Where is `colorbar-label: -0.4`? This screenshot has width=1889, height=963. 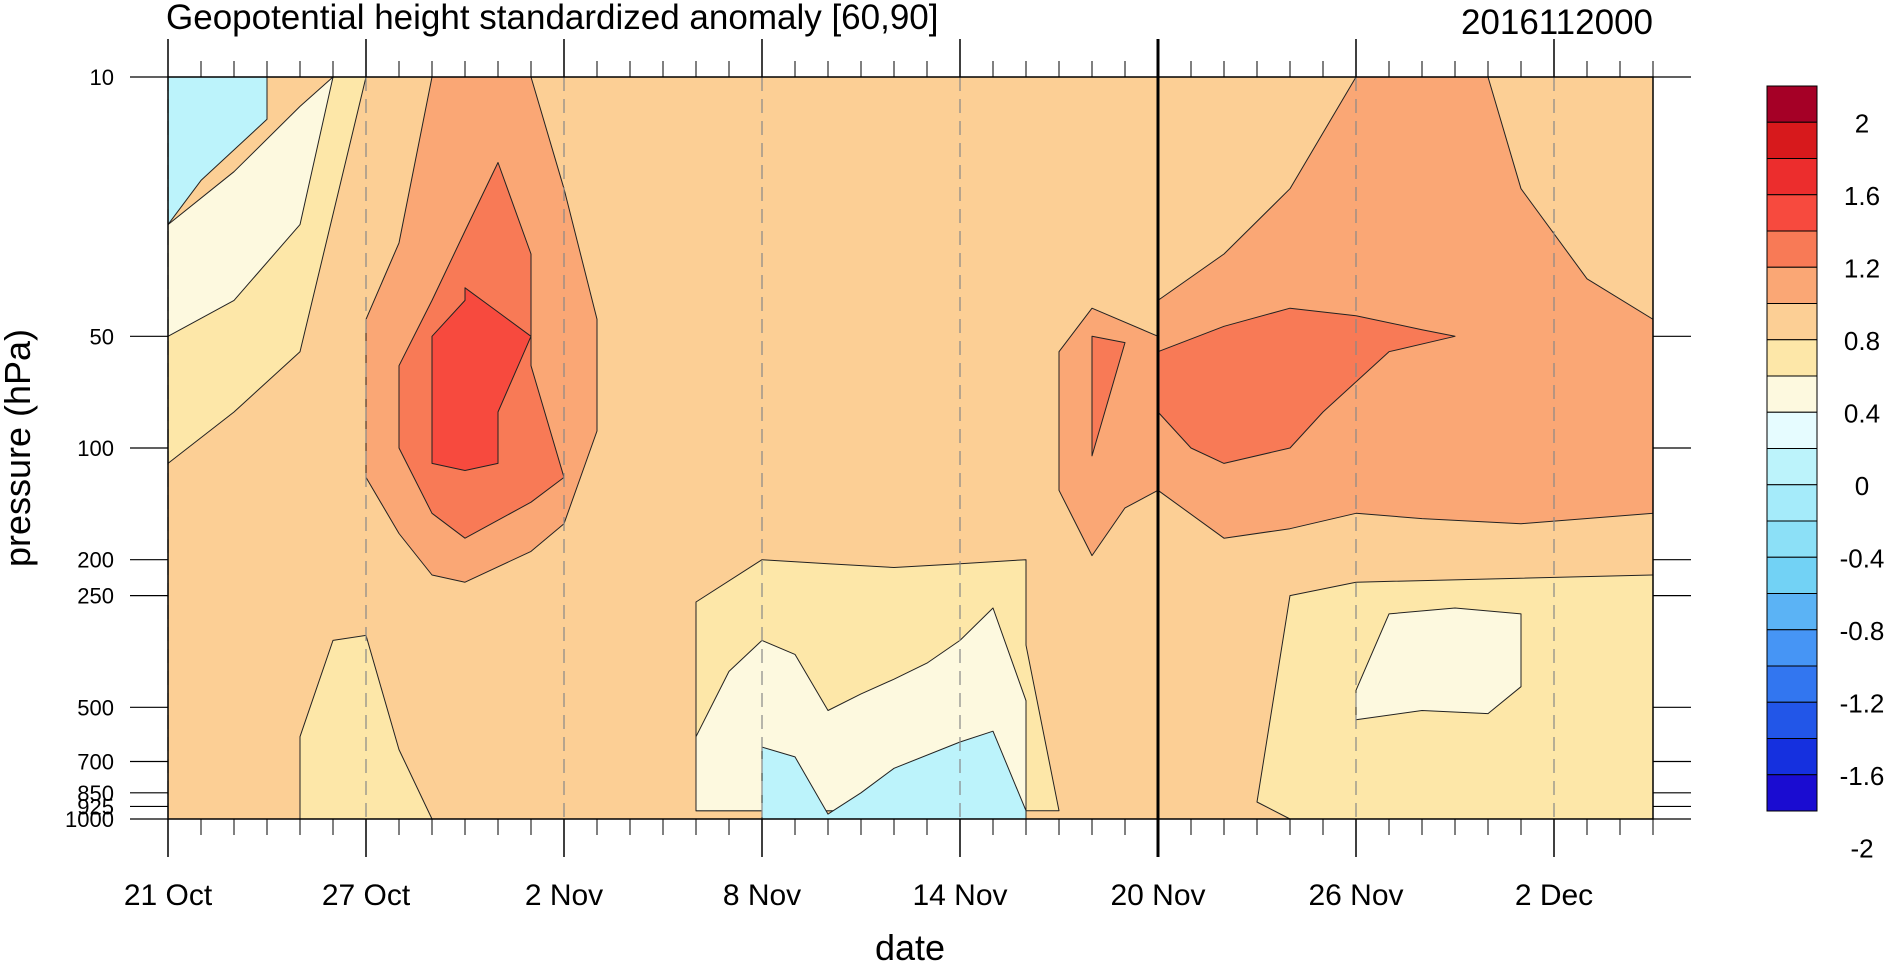
colorbar-label: -0.4 is located at coordinates (1862, 558).